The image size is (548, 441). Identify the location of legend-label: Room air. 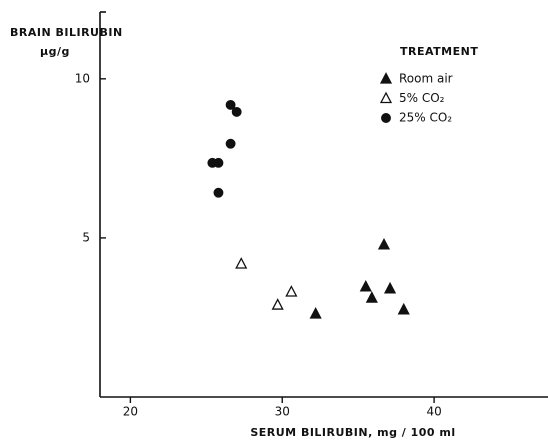
(426, 79).